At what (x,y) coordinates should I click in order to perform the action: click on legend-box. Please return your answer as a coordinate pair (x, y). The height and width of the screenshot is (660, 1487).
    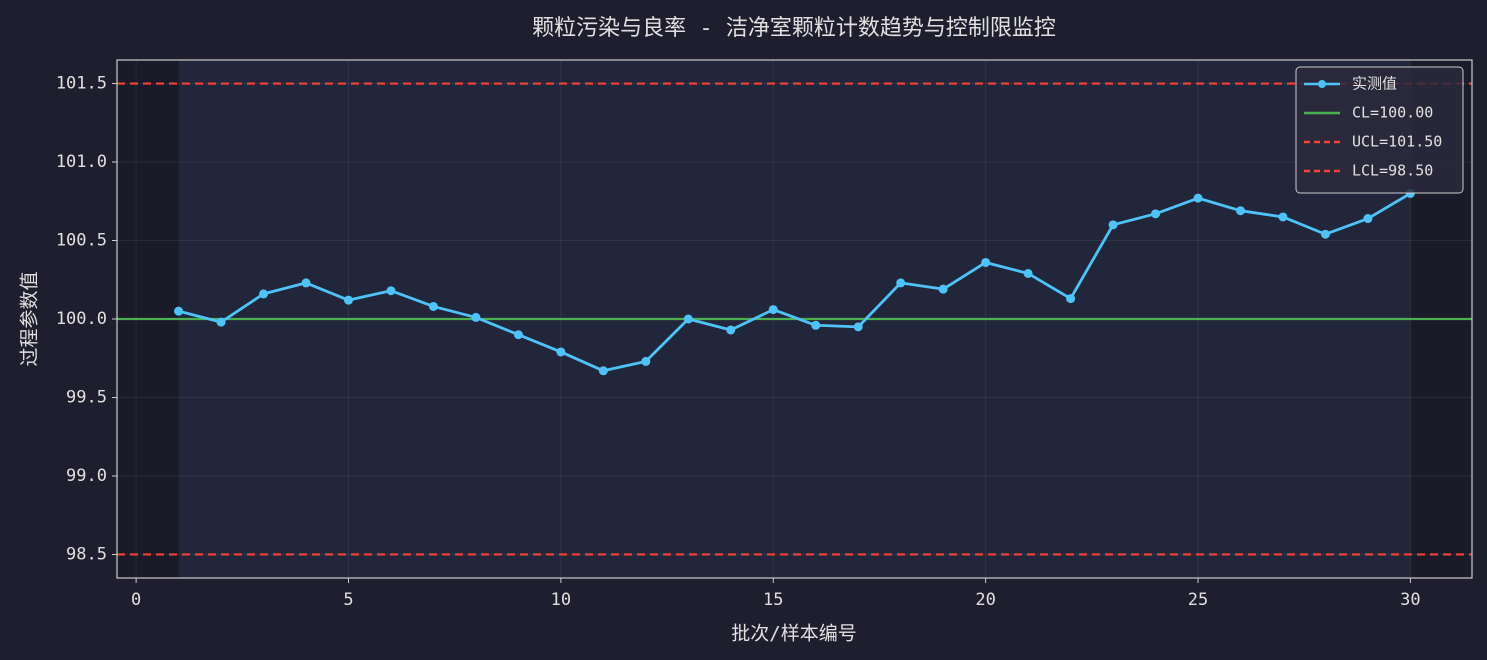
    Looking at the image, I should click on (1379, 130).